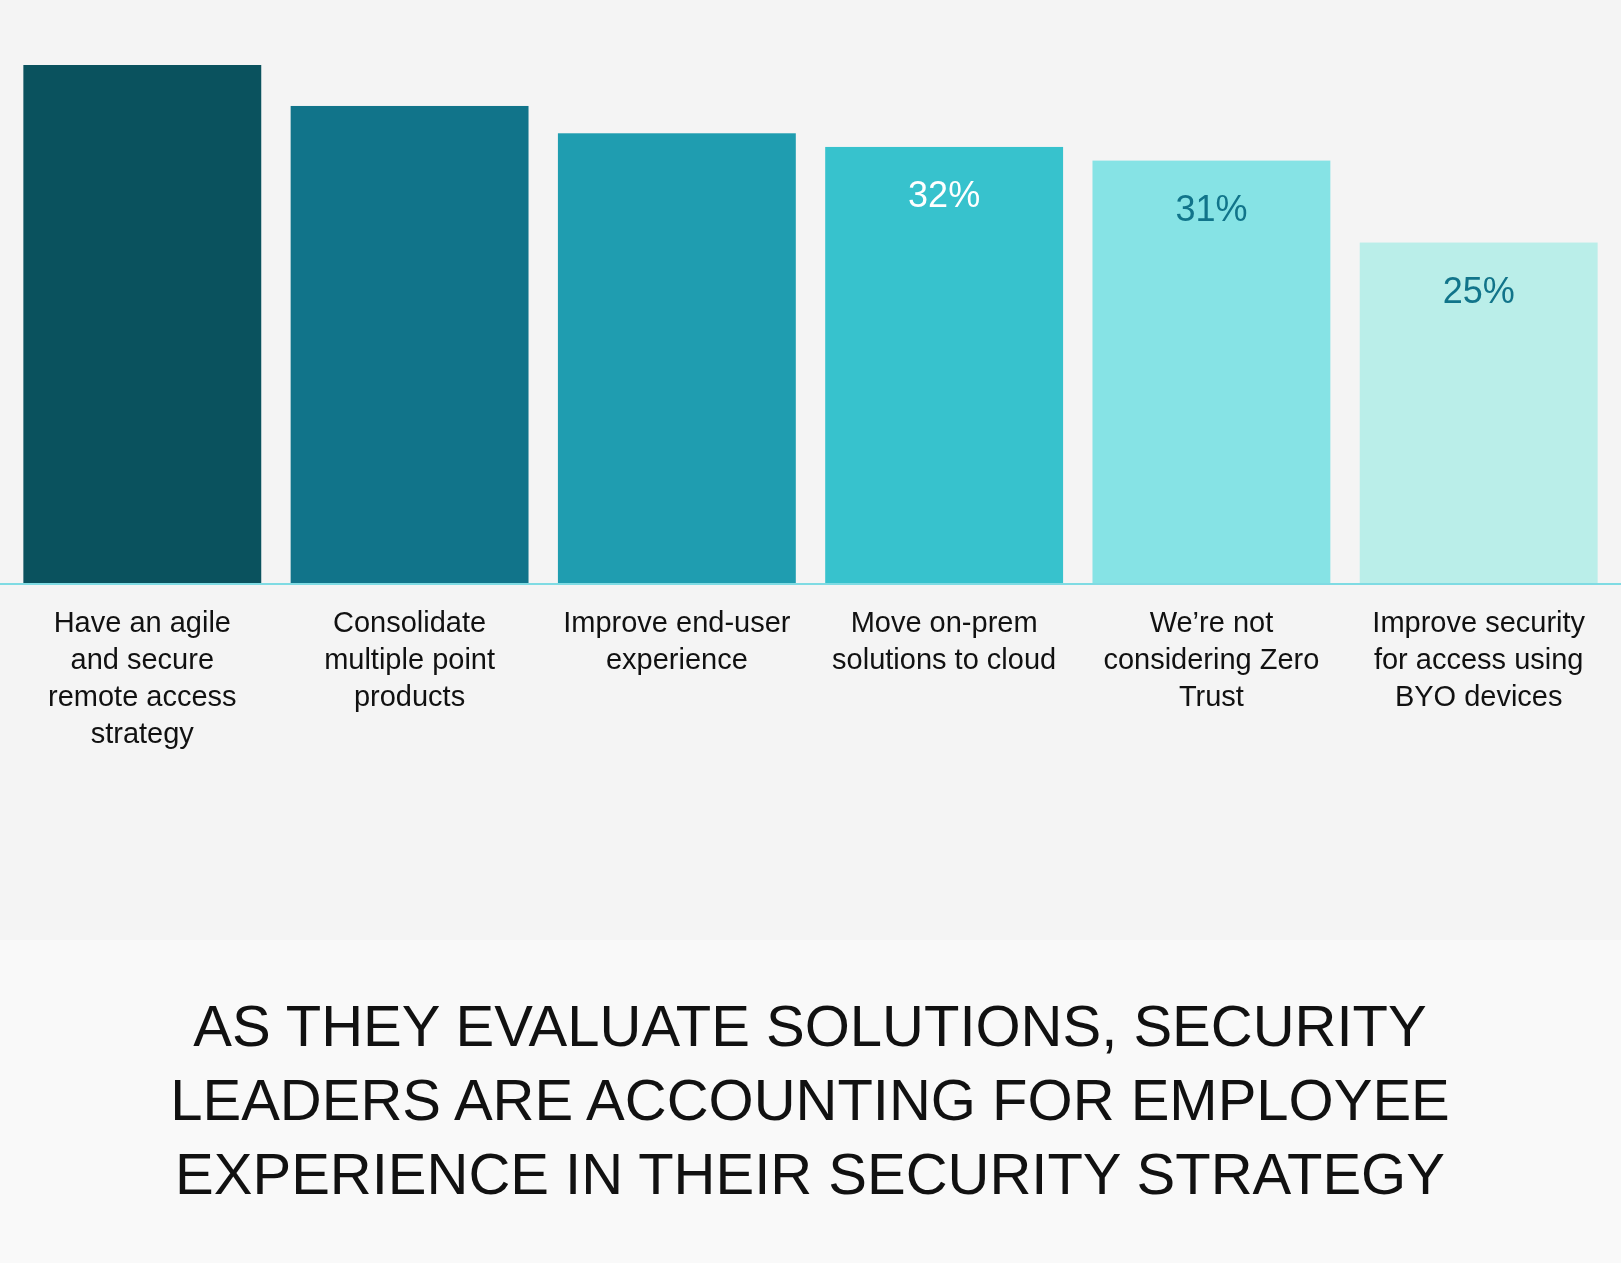 The width and height of the screenshot is (1621, 1263). Describe the element at coordinates (1479, 659) in the screenshot. I see `x-tick-label: Improve security for access using BYO devices` at that location.